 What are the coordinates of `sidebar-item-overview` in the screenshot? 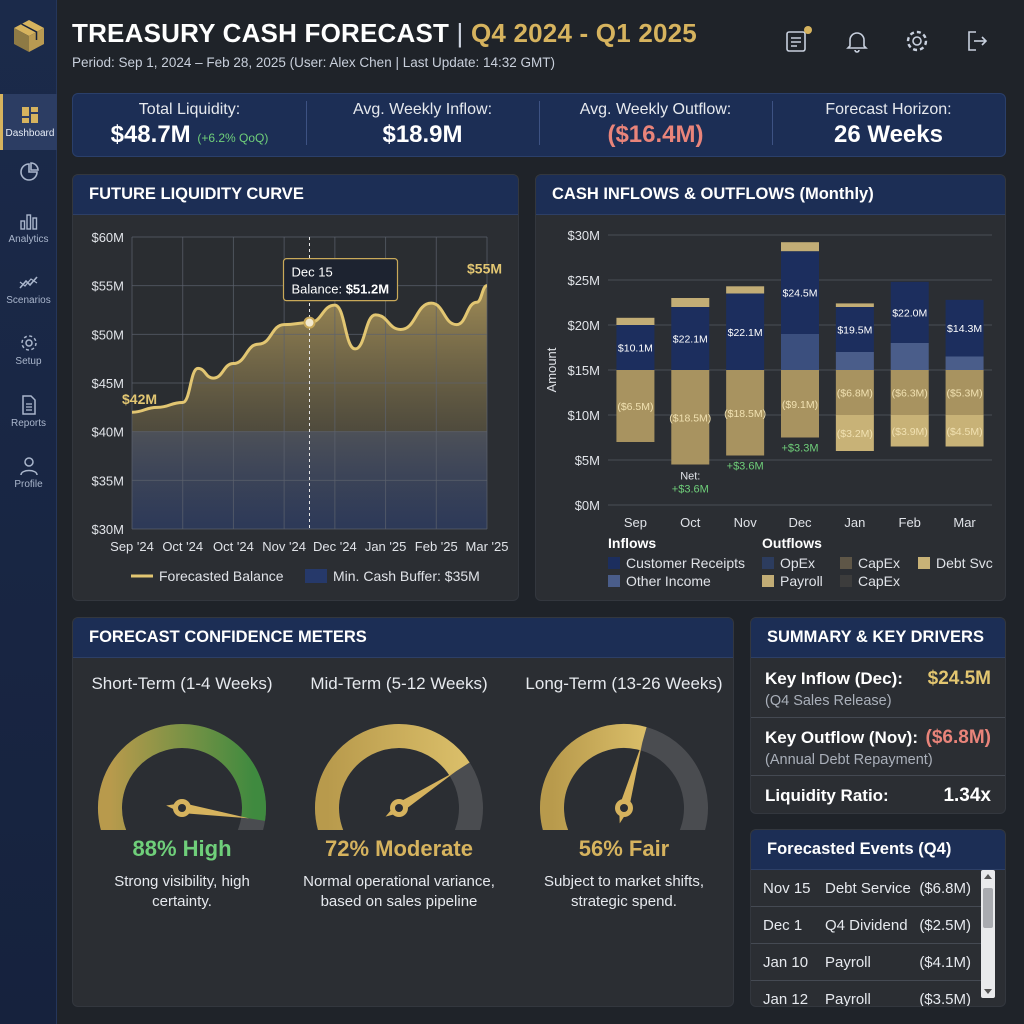 It's located at (28, 173).